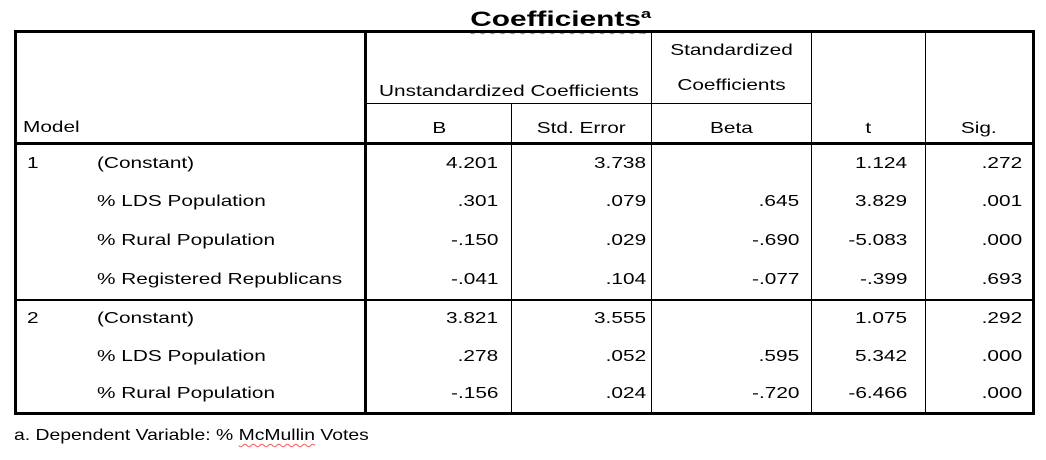 The width and height of the screenshot is (1046, 460). I want to click on b-value-cell: .278, so click(438, 356).